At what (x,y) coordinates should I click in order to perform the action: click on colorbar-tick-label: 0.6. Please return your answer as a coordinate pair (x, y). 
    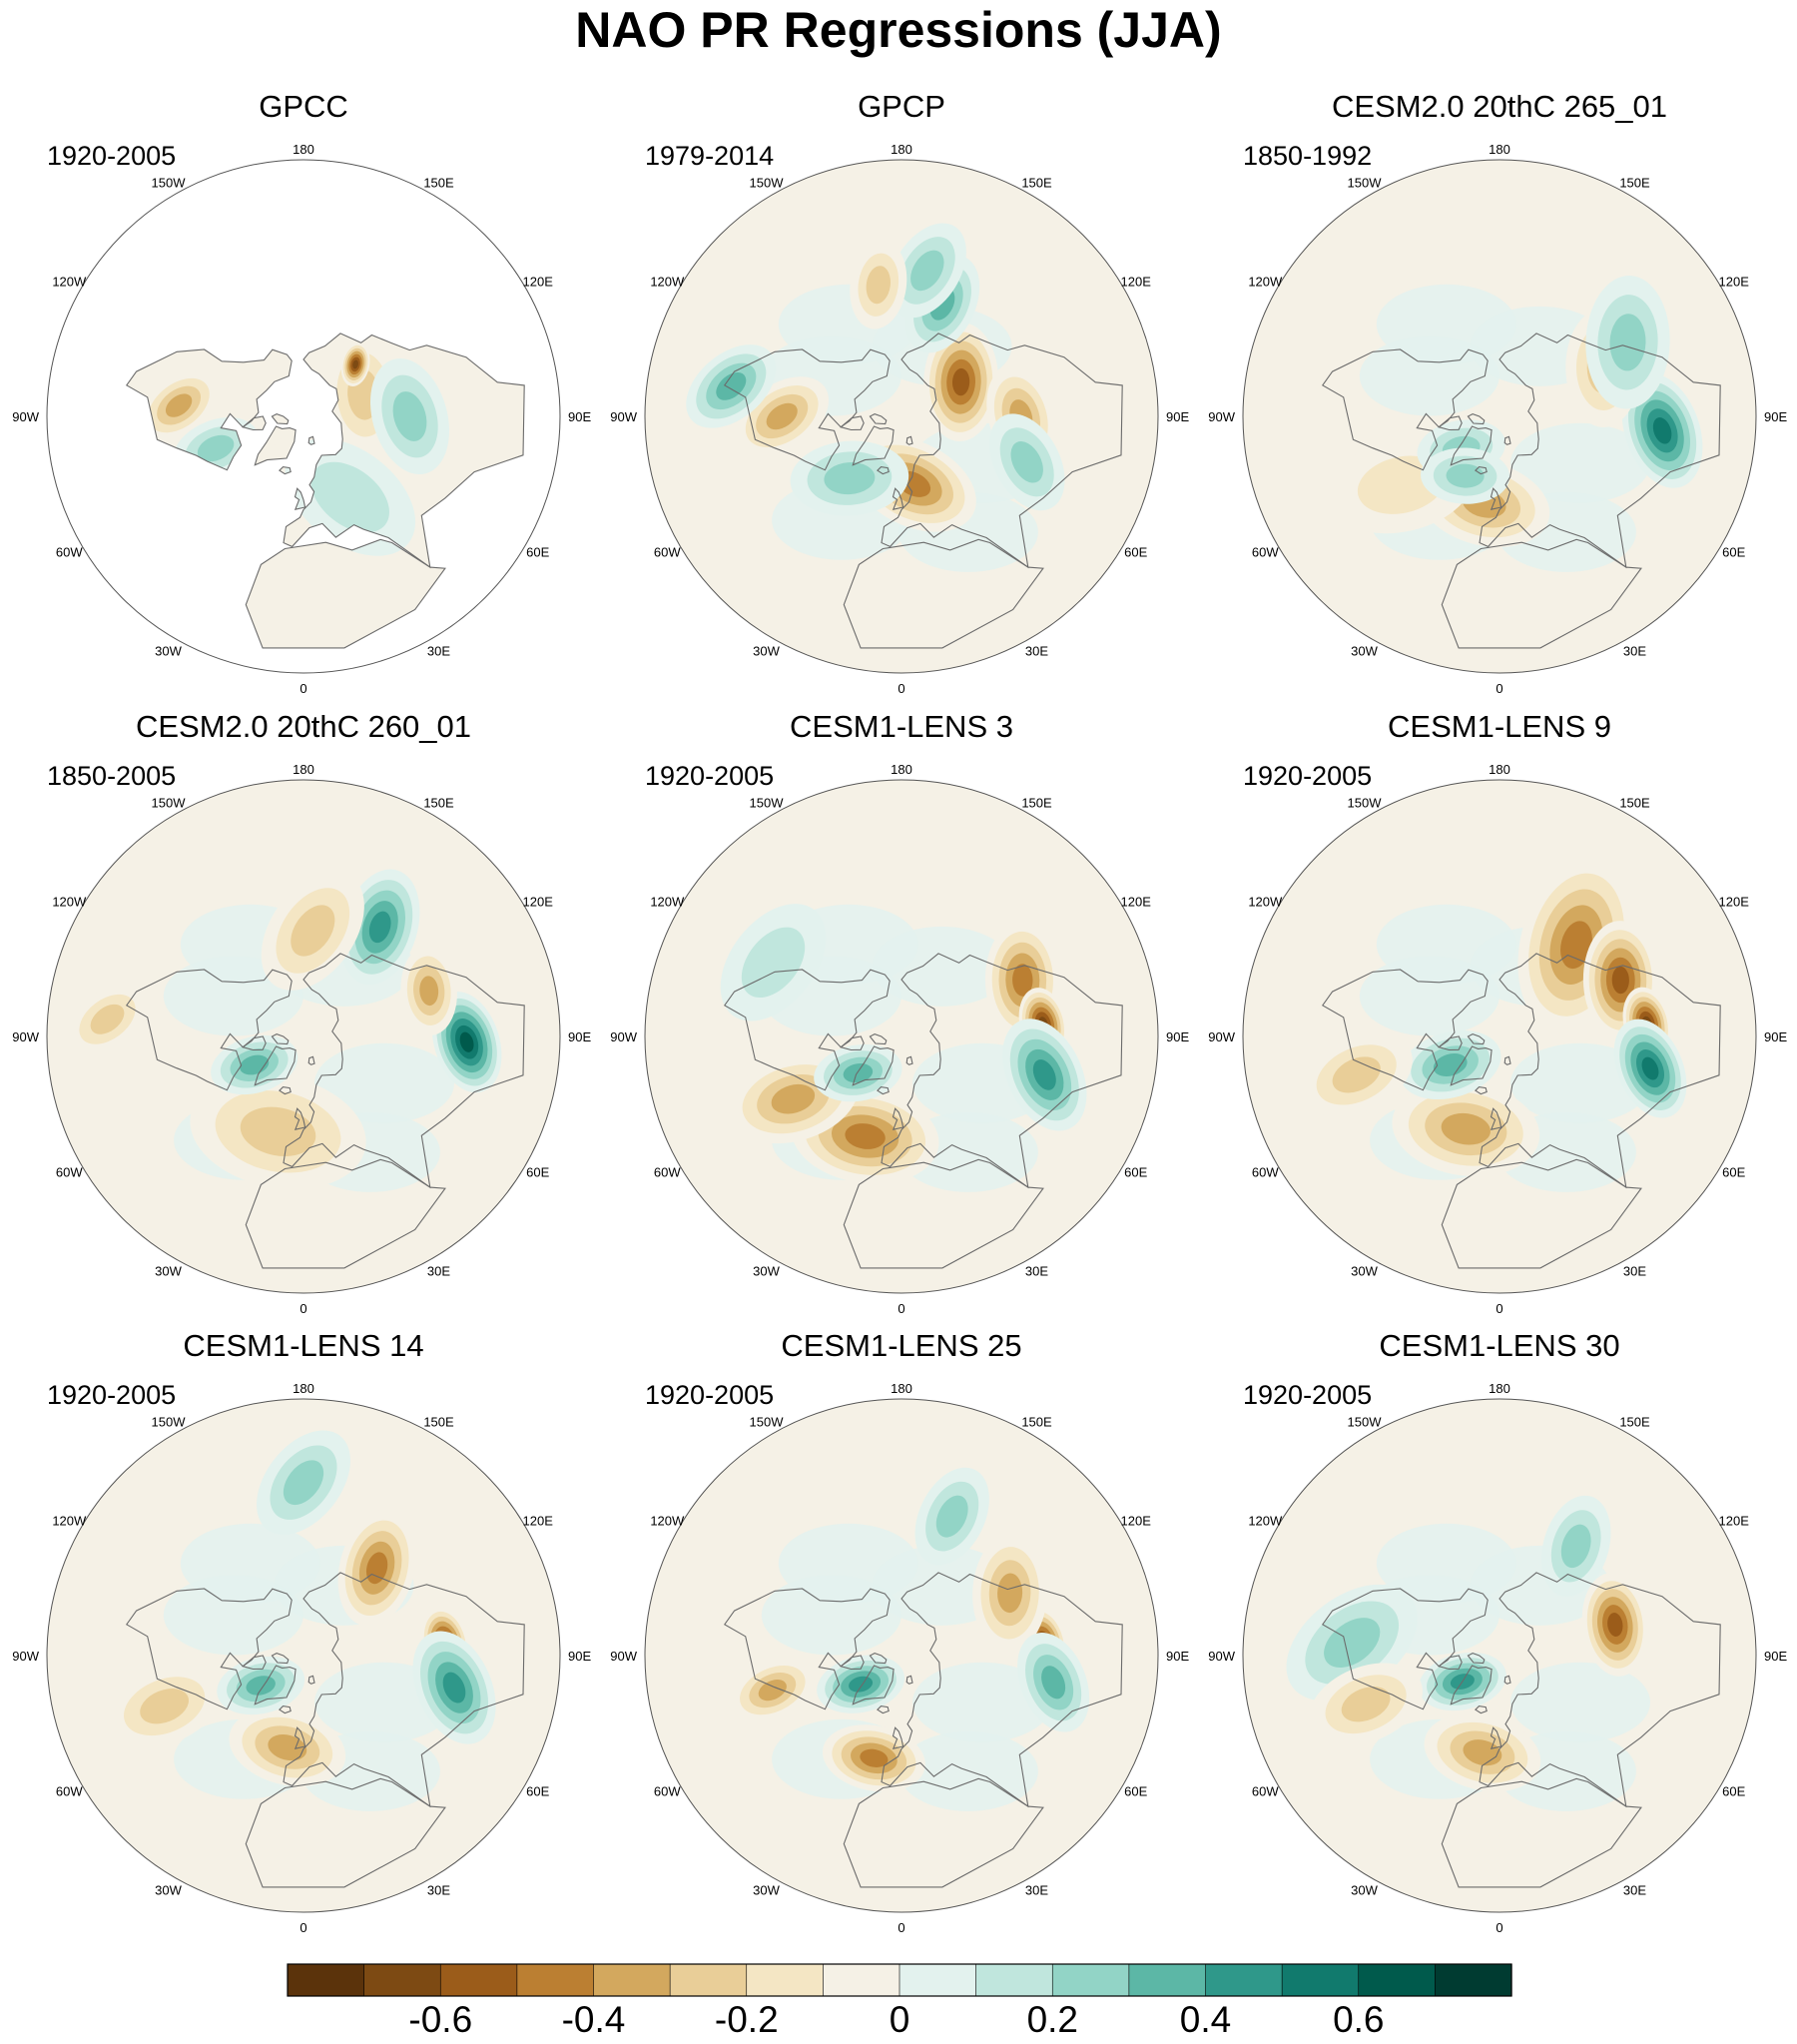
    Looking at the image, I should click on (1358, 2019).